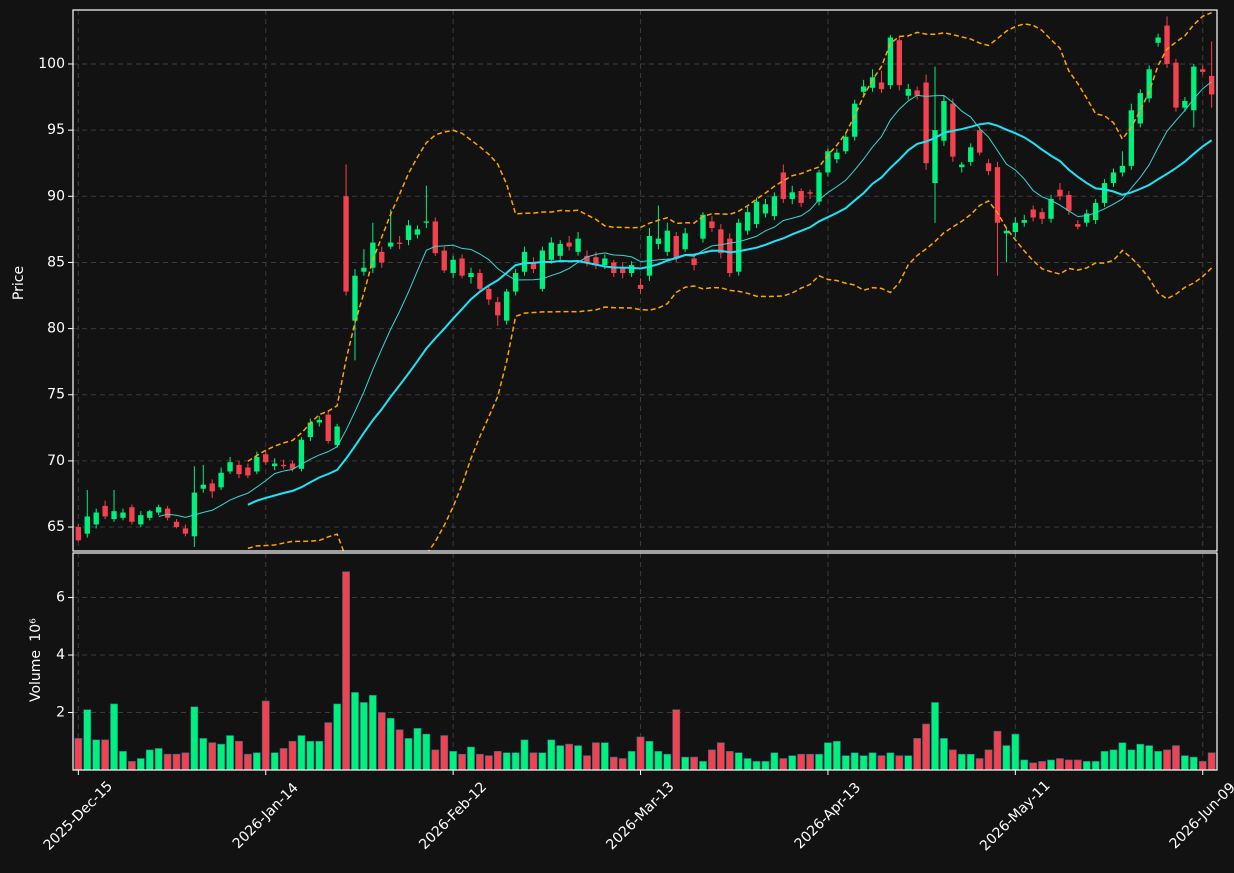 This screenshot has width=1234, height=873. Describe the element at coordinates (56, 395) in the screenshot. I see `y-tick-label: 75` at that location.